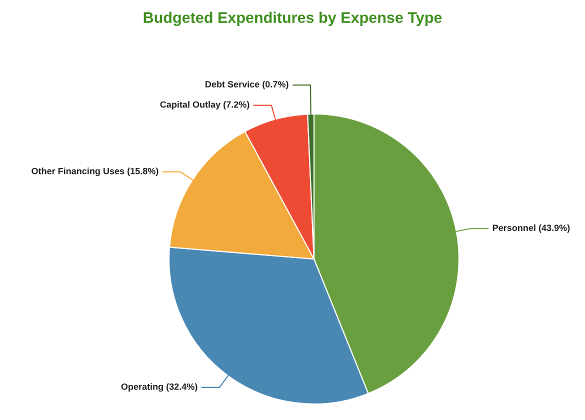 This screenshot has height=420, width=585. What do you see at coordinates (205, 105) in the screenshot?
I see `slice-label: Capital Outlay (7.2%)` at bounding box center [205, 105].